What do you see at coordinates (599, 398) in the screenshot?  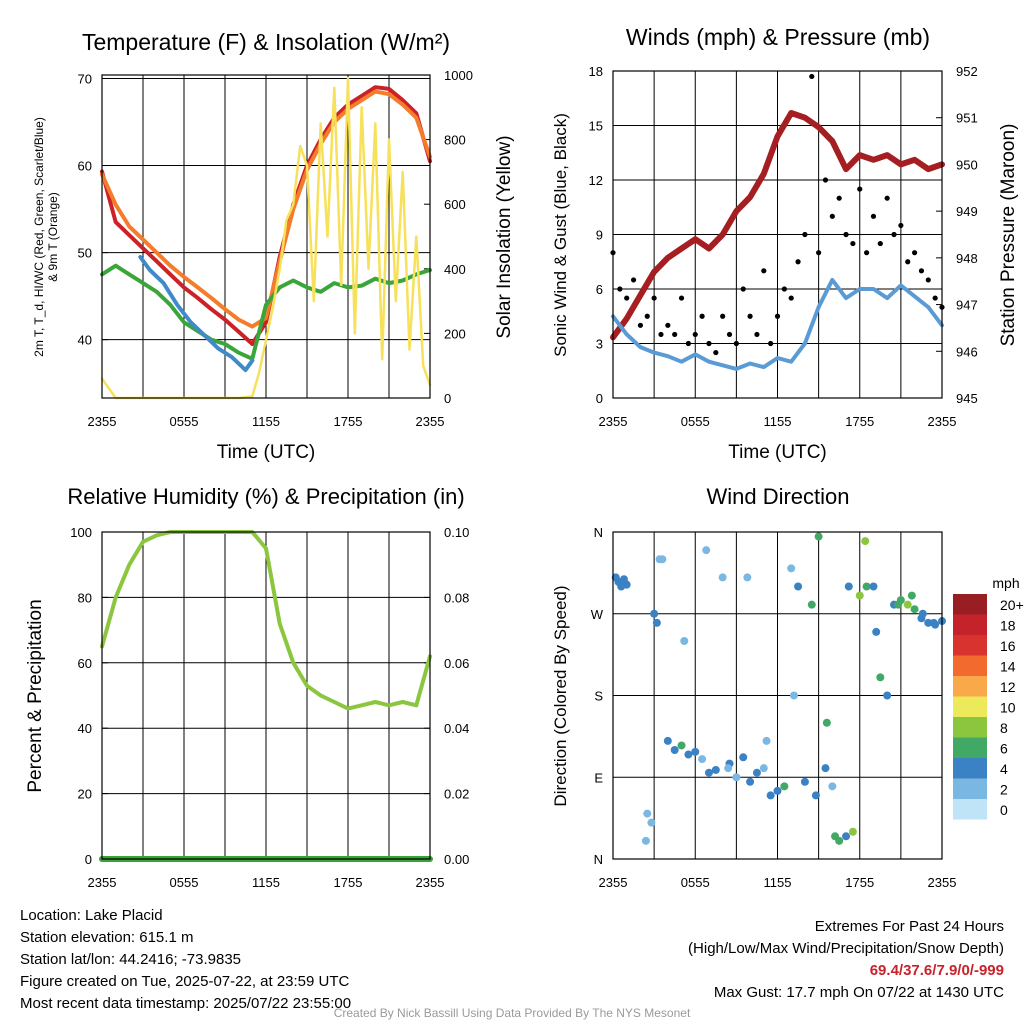 I see `y-tick-label: 0` at bounding box center [599, 398].